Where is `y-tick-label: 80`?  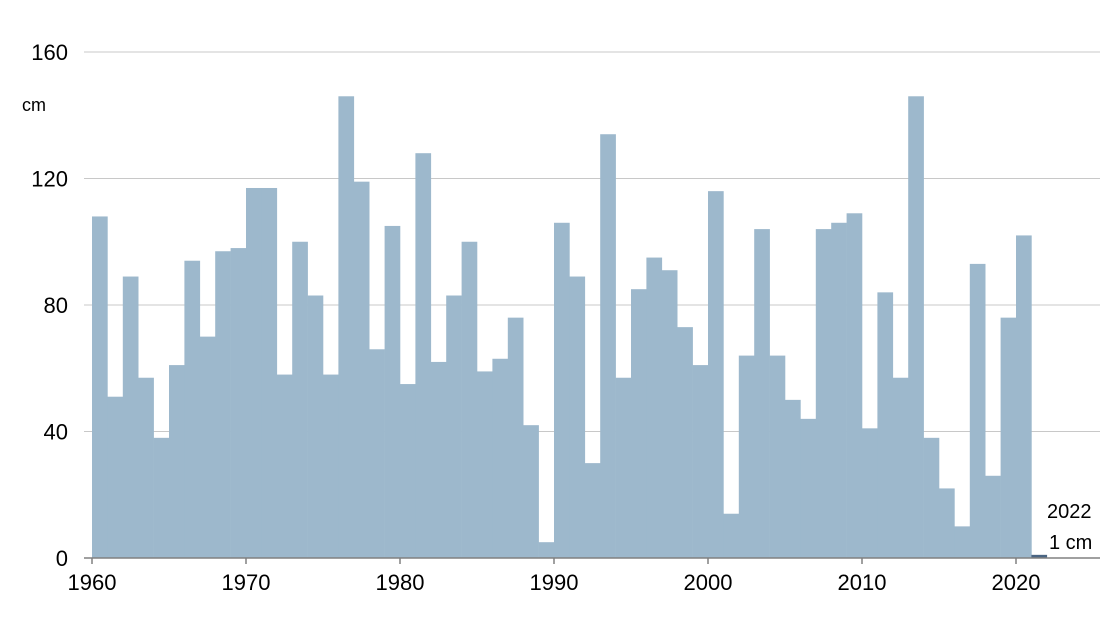 y-tick-label: 80 is located at coordinates (56, 305).